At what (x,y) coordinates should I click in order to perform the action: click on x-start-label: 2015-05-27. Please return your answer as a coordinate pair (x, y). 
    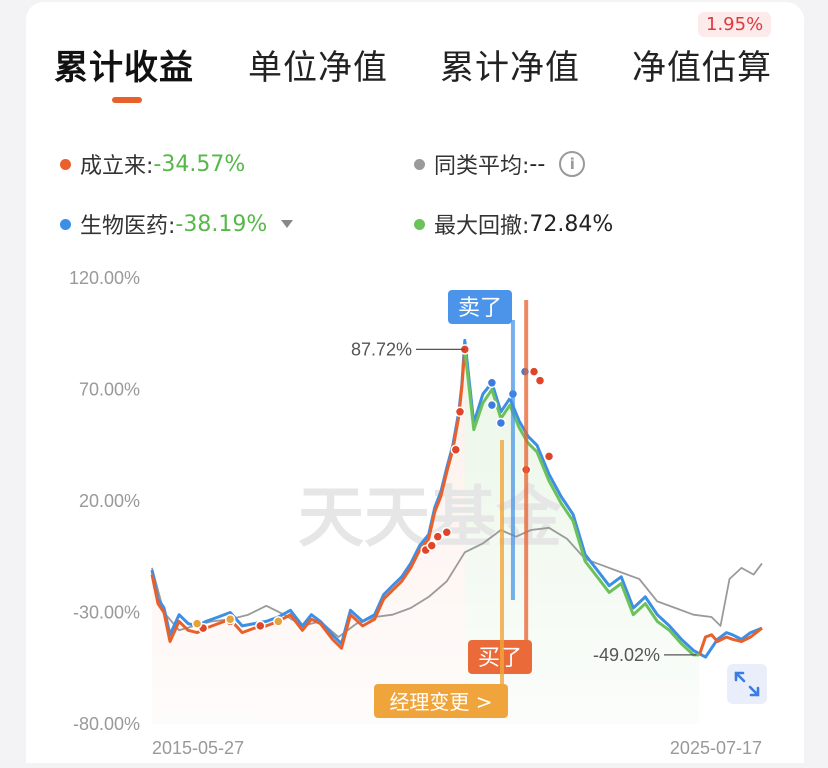
    Looking at the image, I should click on (198, 748).